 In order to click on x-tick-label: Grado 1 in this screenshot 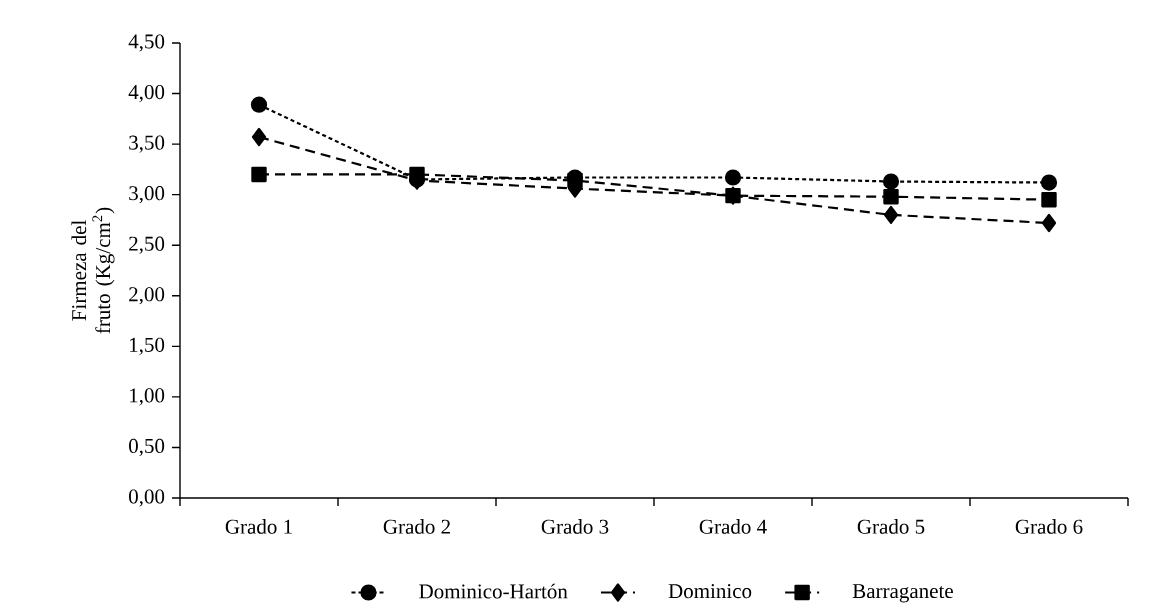, I will do `click(258, 526)`.